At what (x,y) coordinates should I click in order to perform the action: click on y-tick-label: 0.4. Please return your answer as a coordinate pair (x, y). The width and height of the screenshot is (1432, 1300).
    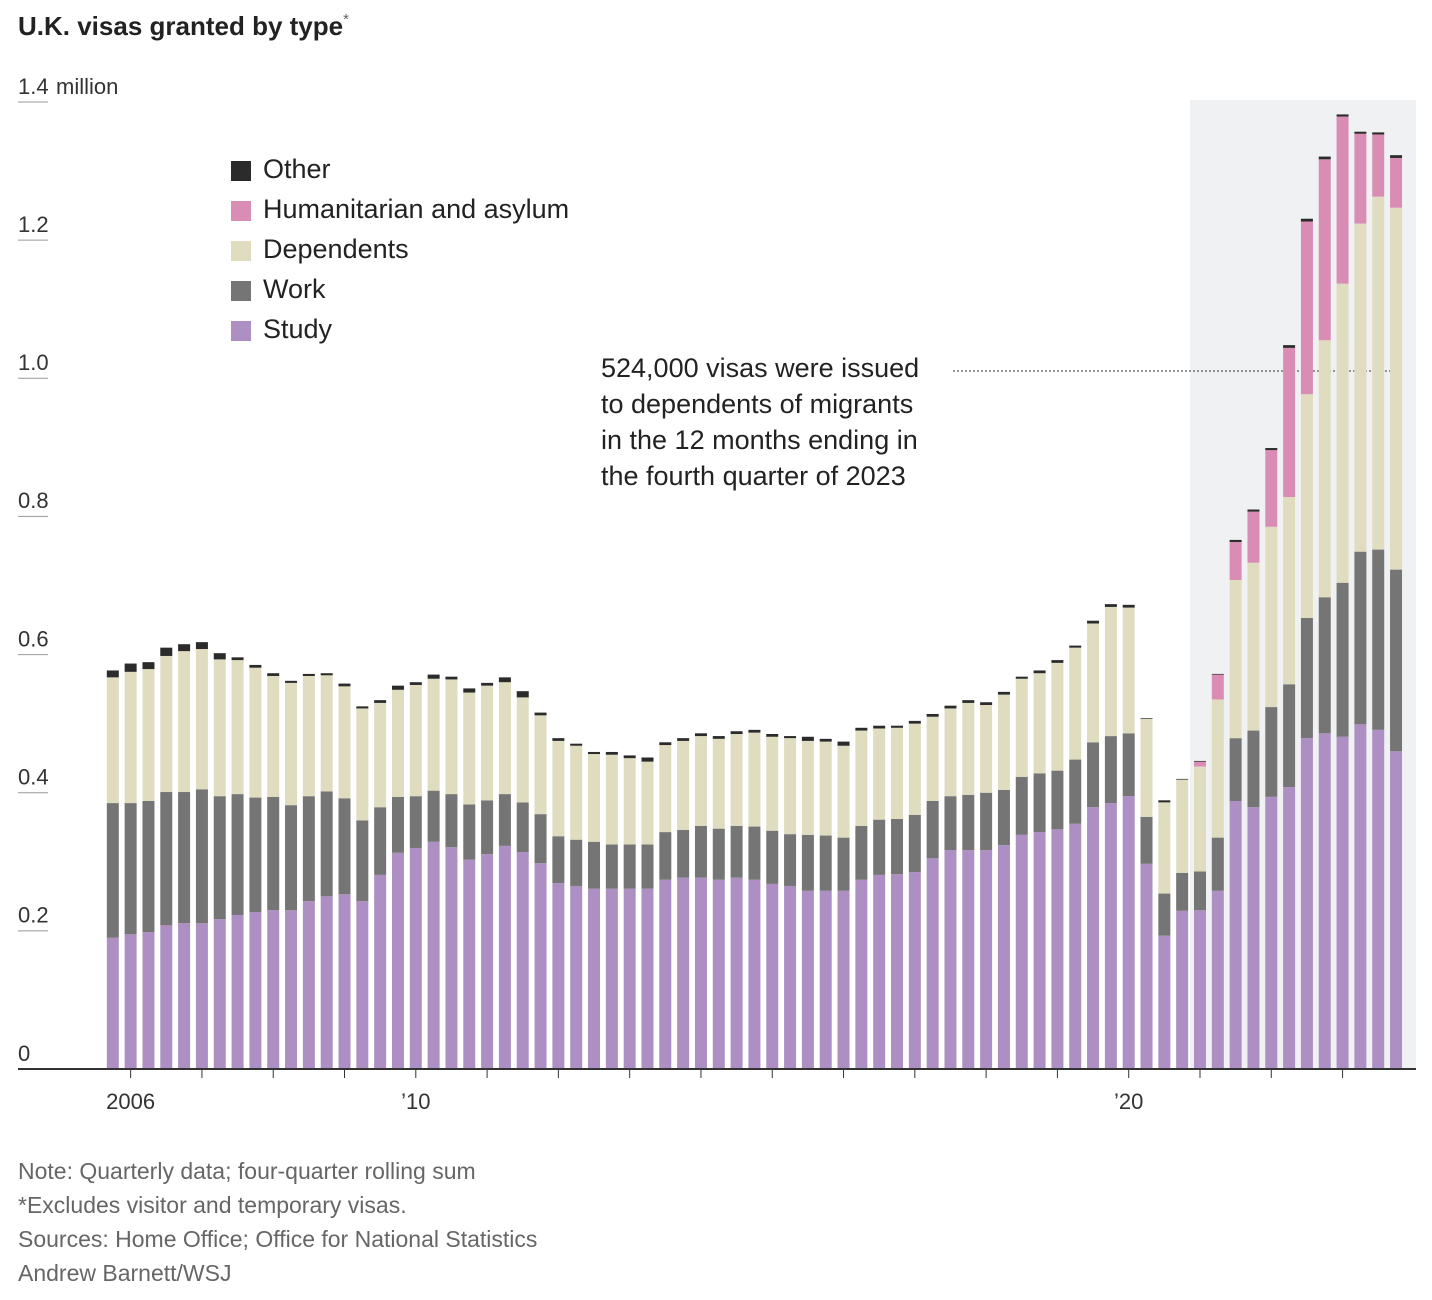
    Looking at the image, I should click on (33, 777).